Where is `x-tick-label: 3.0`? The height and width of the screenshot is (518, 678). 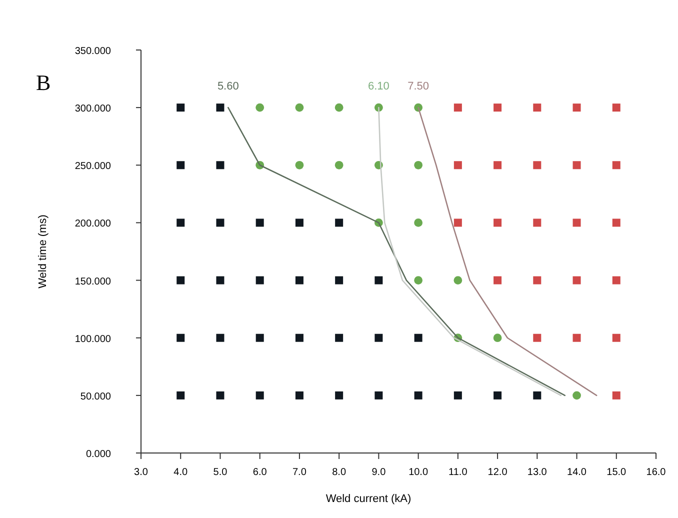
x-tick-label: 3.0 is located at coordinates (141, 472).